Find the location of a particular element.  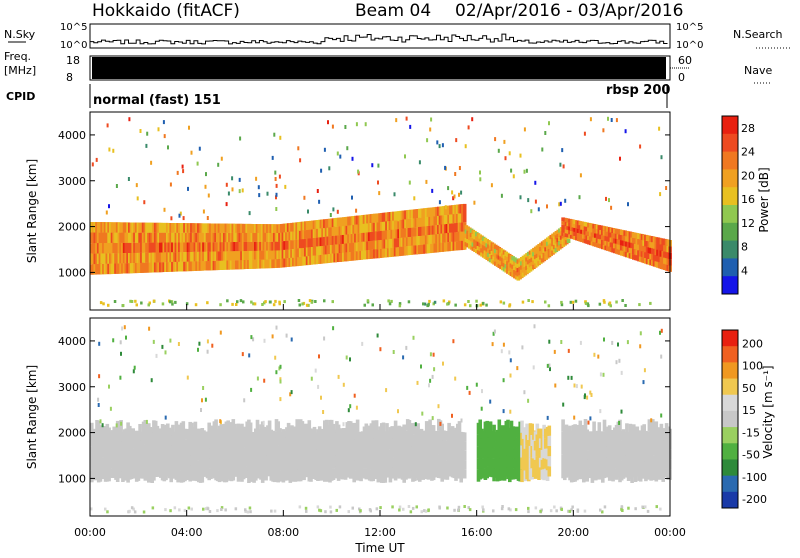

cpid-panel: CPID normal (fast) 151 rbsp 200 is located at coordinates (338, 95).